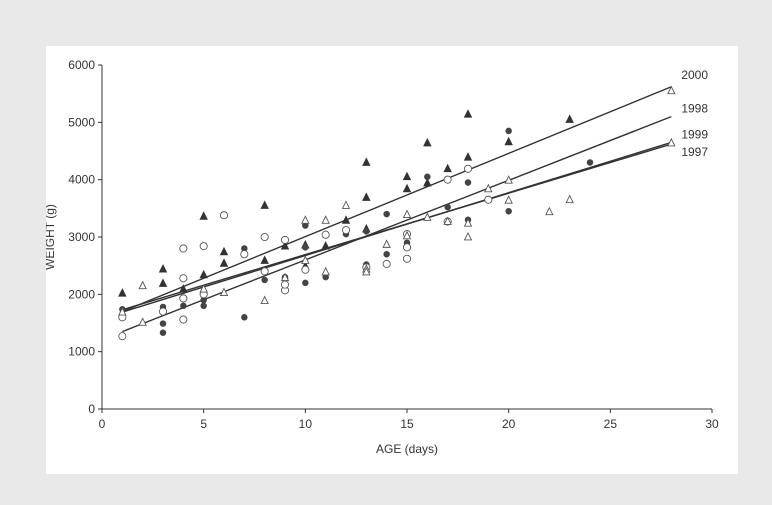 The height and width of the screenshot is (505, 772). What do you see at coordinates (712, 424) in the screenshot?
I see `x-tick-label: 30` at bounding box center [712, 424].